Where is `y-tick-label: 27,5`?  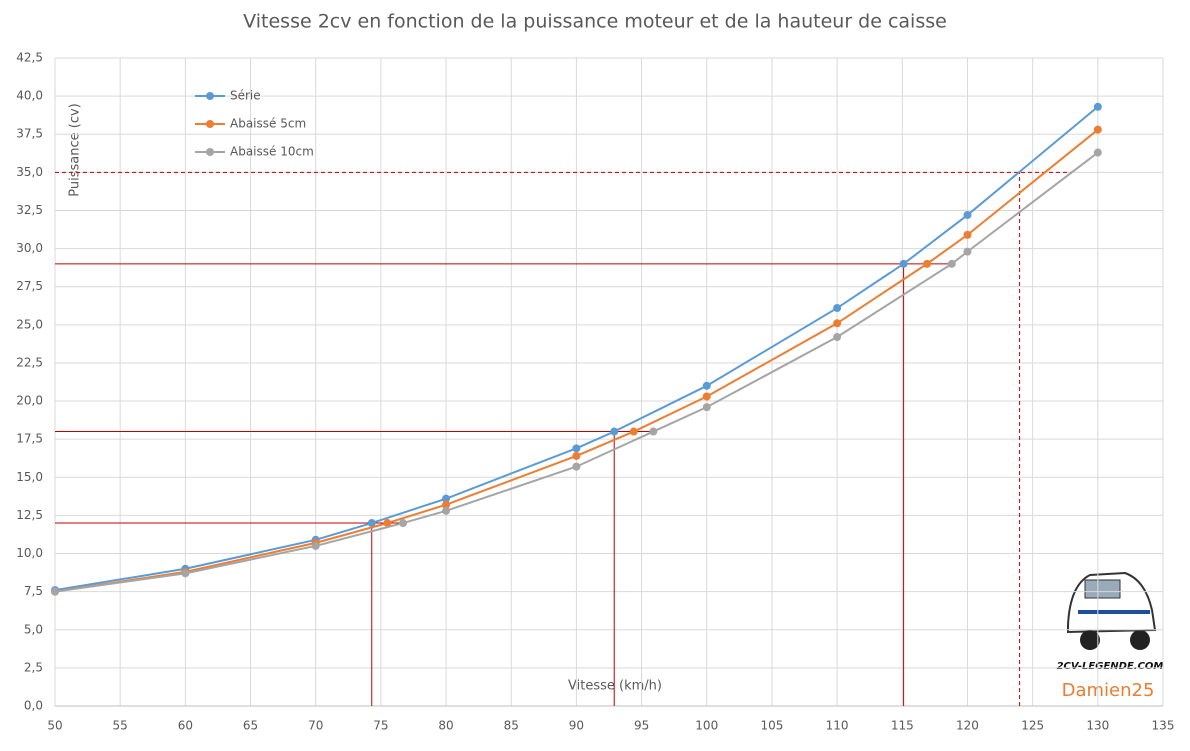
y-tick-label: 27,5 is located at coordinates (29, 286).